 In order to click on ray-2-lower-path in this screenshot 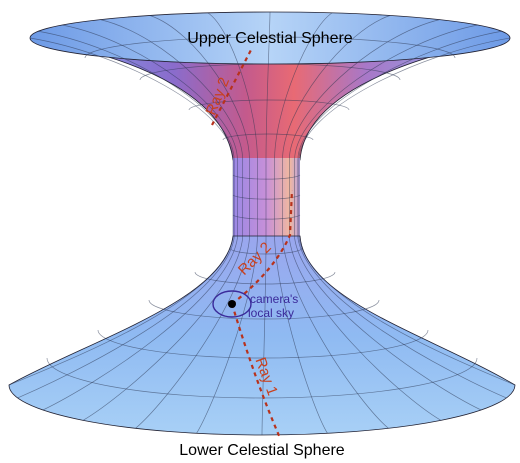, I will do `click(262, 247)`.